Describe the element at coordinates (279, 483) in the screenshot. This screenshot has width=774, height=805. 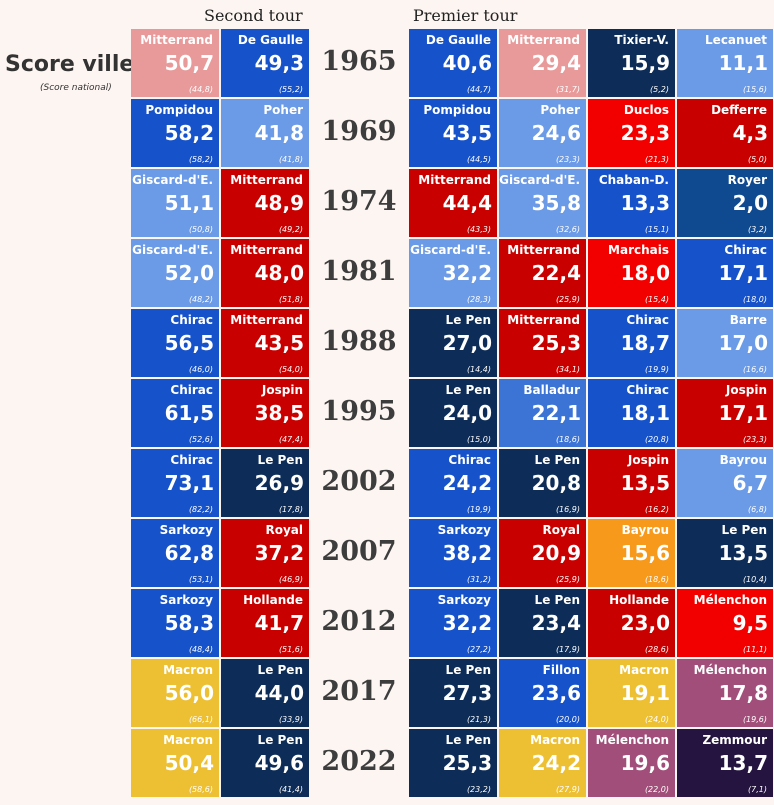
I see `city-score: 26,9` at that location.